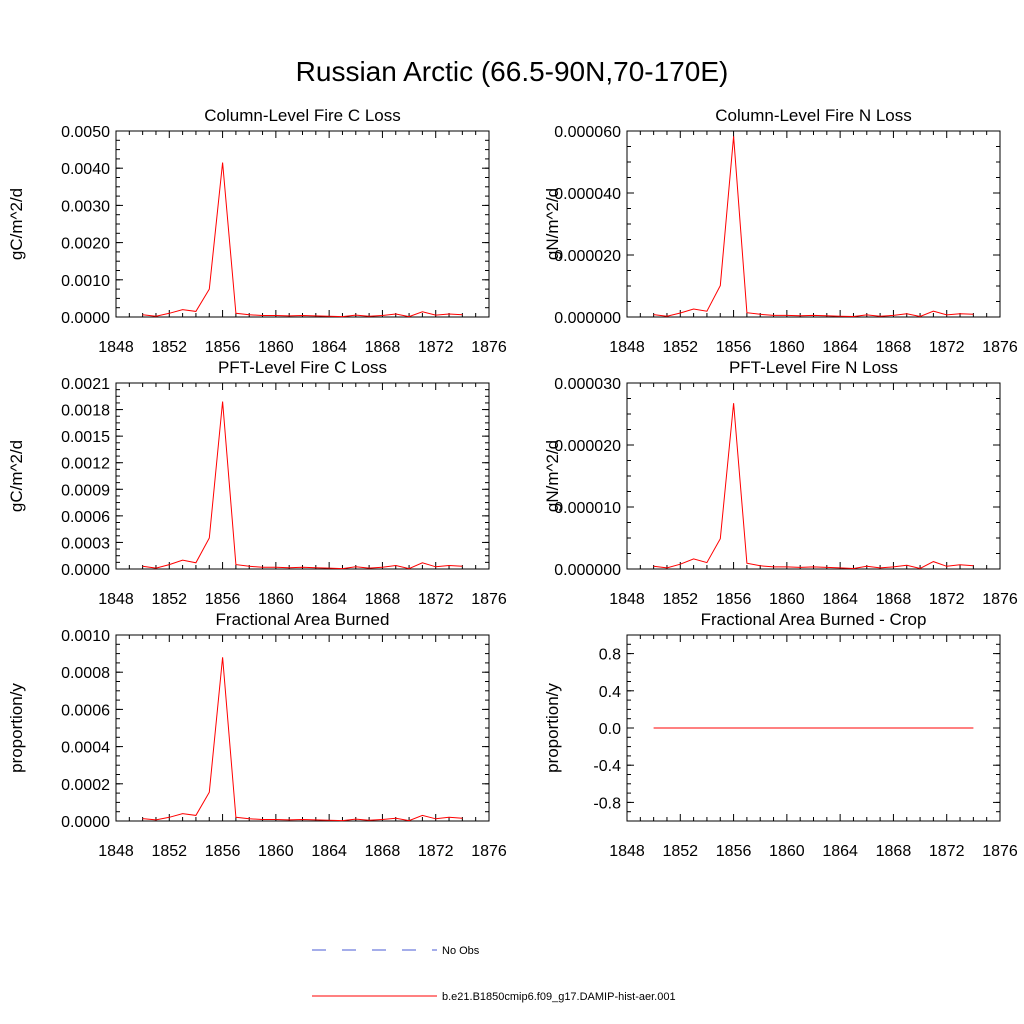 The height and width of the screenshot is (1024, 1024). Describe the element at coordinates (85, 543) in the screenshot. I see `y-tick-label: 0.0003` at that location.